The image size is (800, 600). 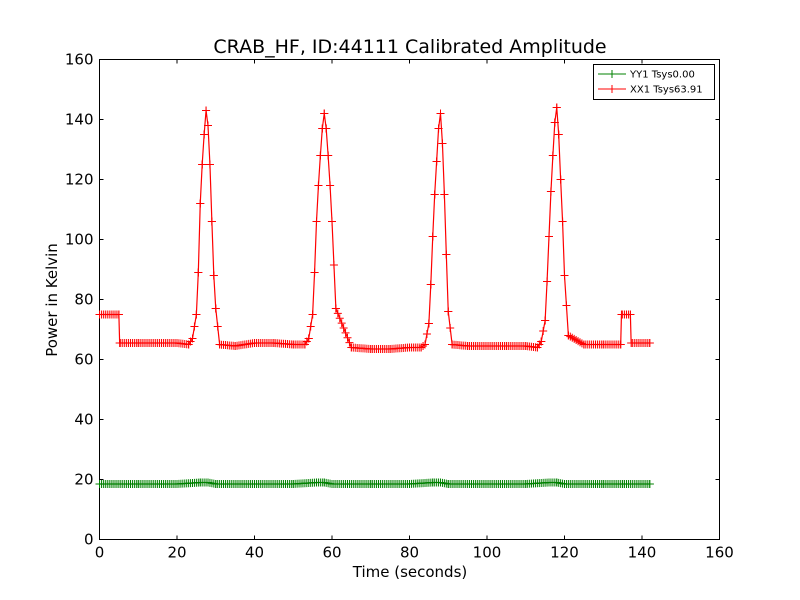 What do you see at coordinates (374, 483) in the screenshot?
I see `series-yy1` at bounding box center [374, 483].